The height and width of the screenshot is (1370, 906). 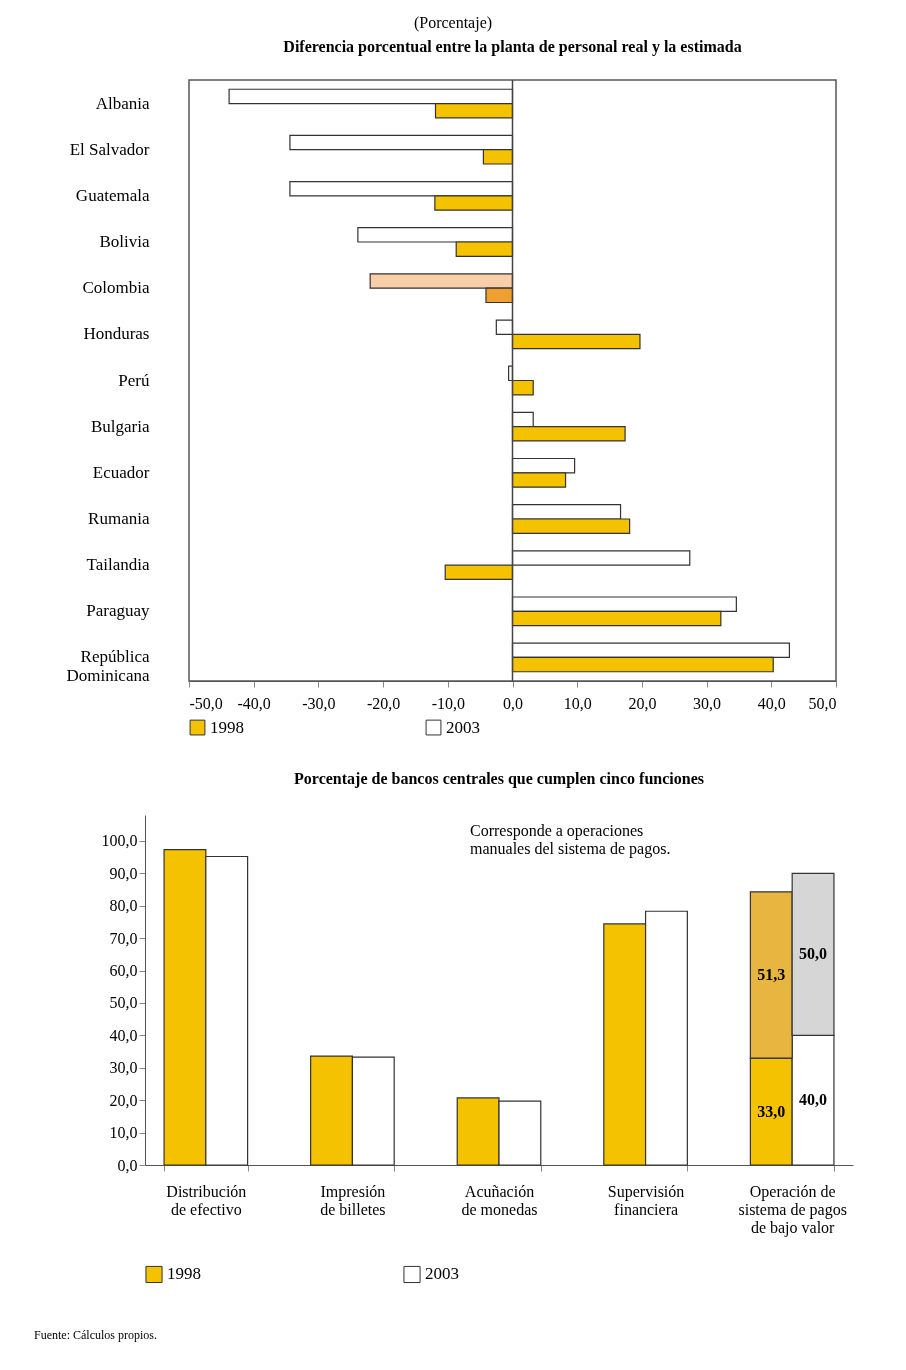 What do you see at coordinates (646, 1200) in the screenshot?
I see `x-tick-label: Supervisión financiera` at bounding box center [646, 1200].